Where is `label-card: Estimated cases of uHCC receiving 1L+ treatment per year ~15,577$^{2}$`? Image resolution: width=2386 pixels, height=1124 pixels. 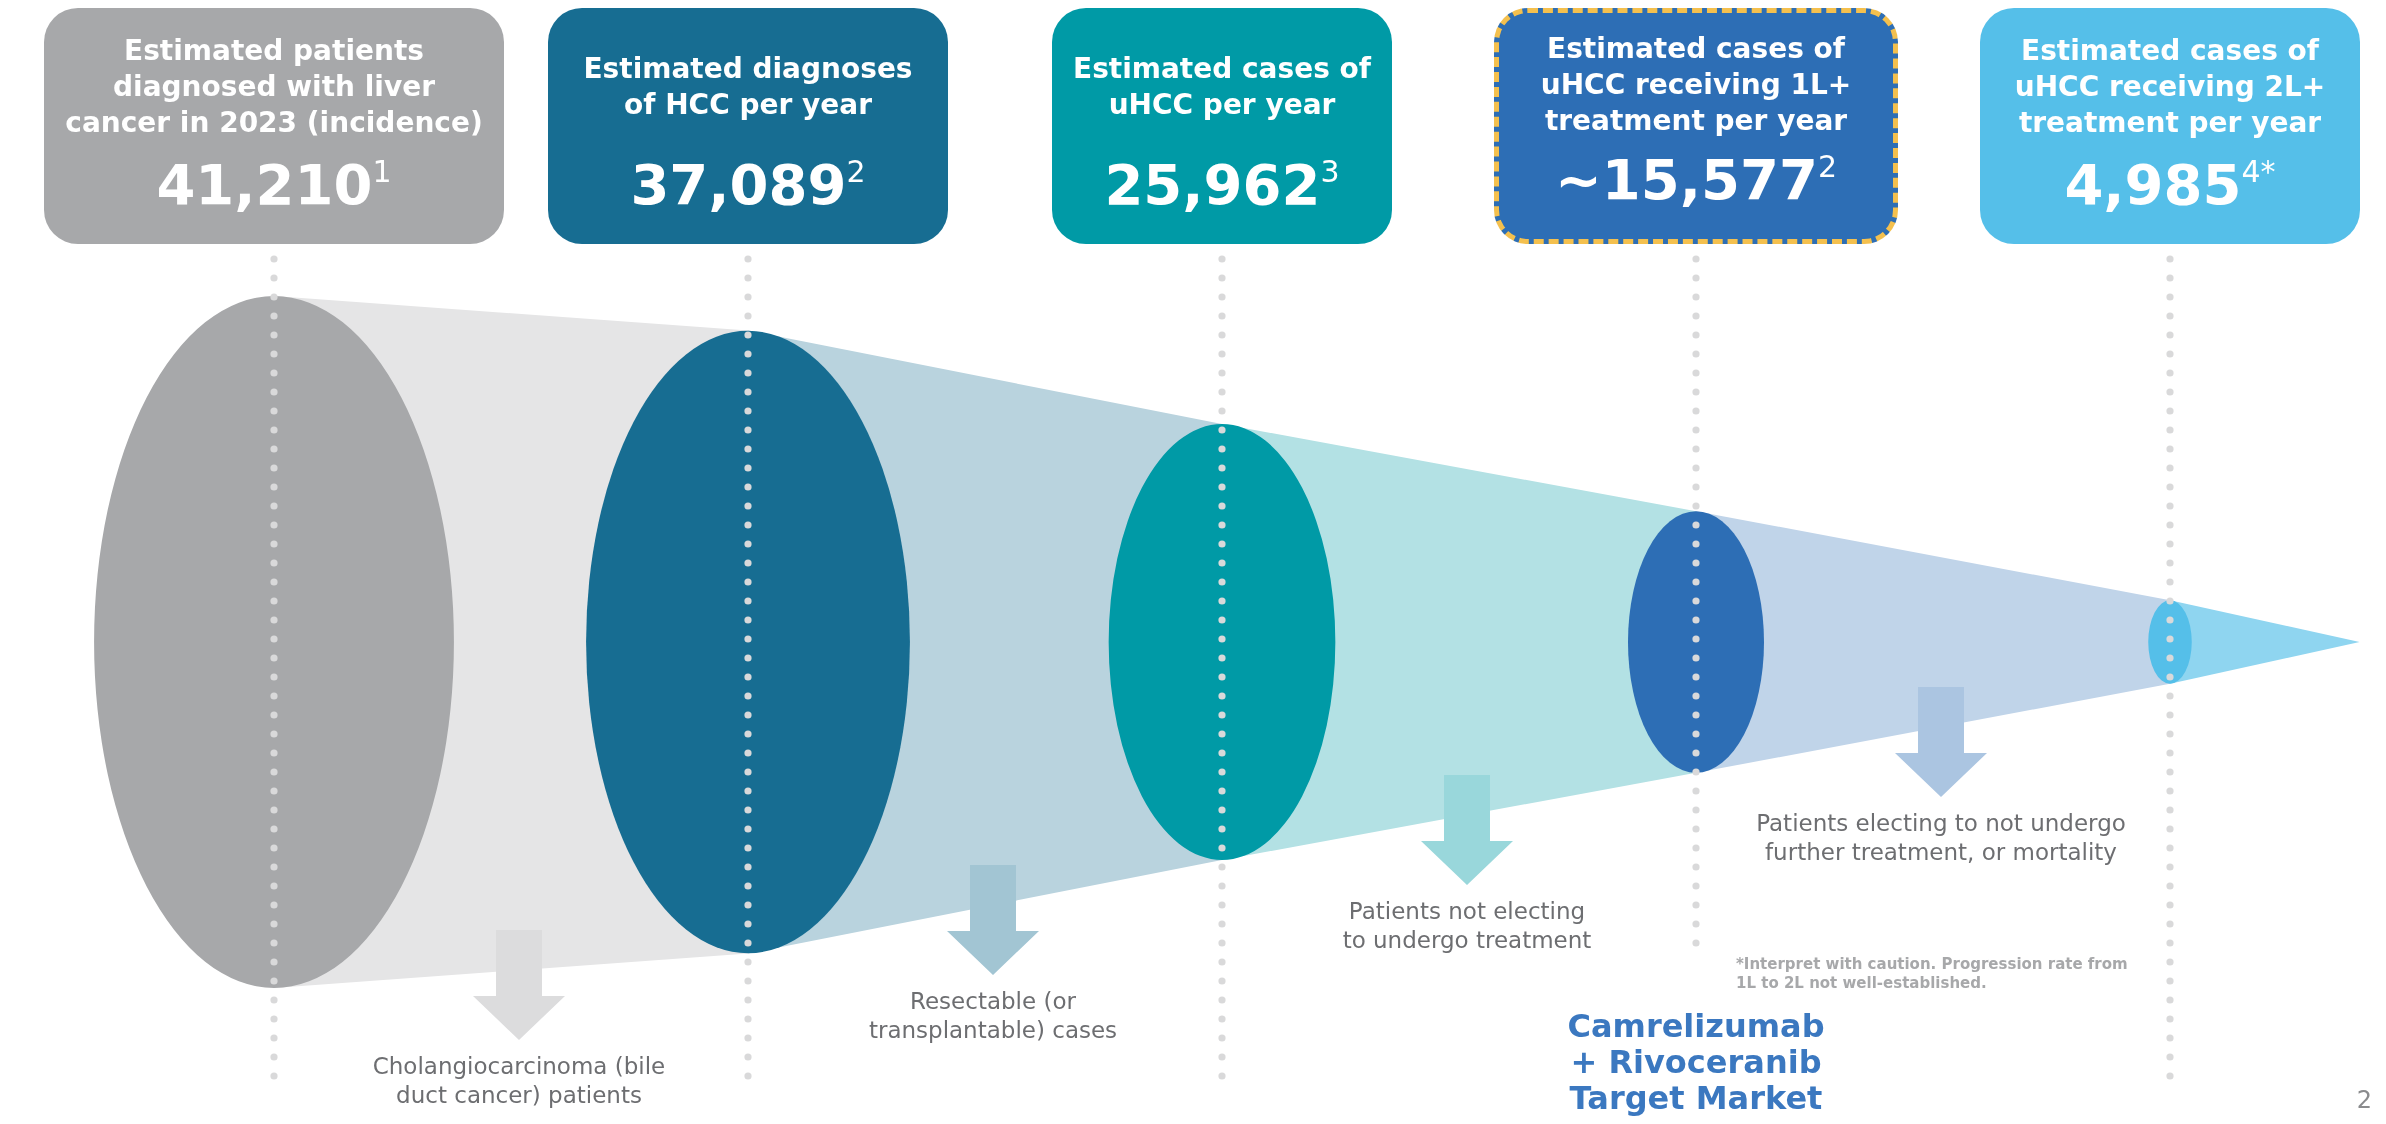 label-card: Estimated cases of uHCC receiving 1L+ treatment per year ~15,577$^{2}$ is located at coordinates (1696, 126).